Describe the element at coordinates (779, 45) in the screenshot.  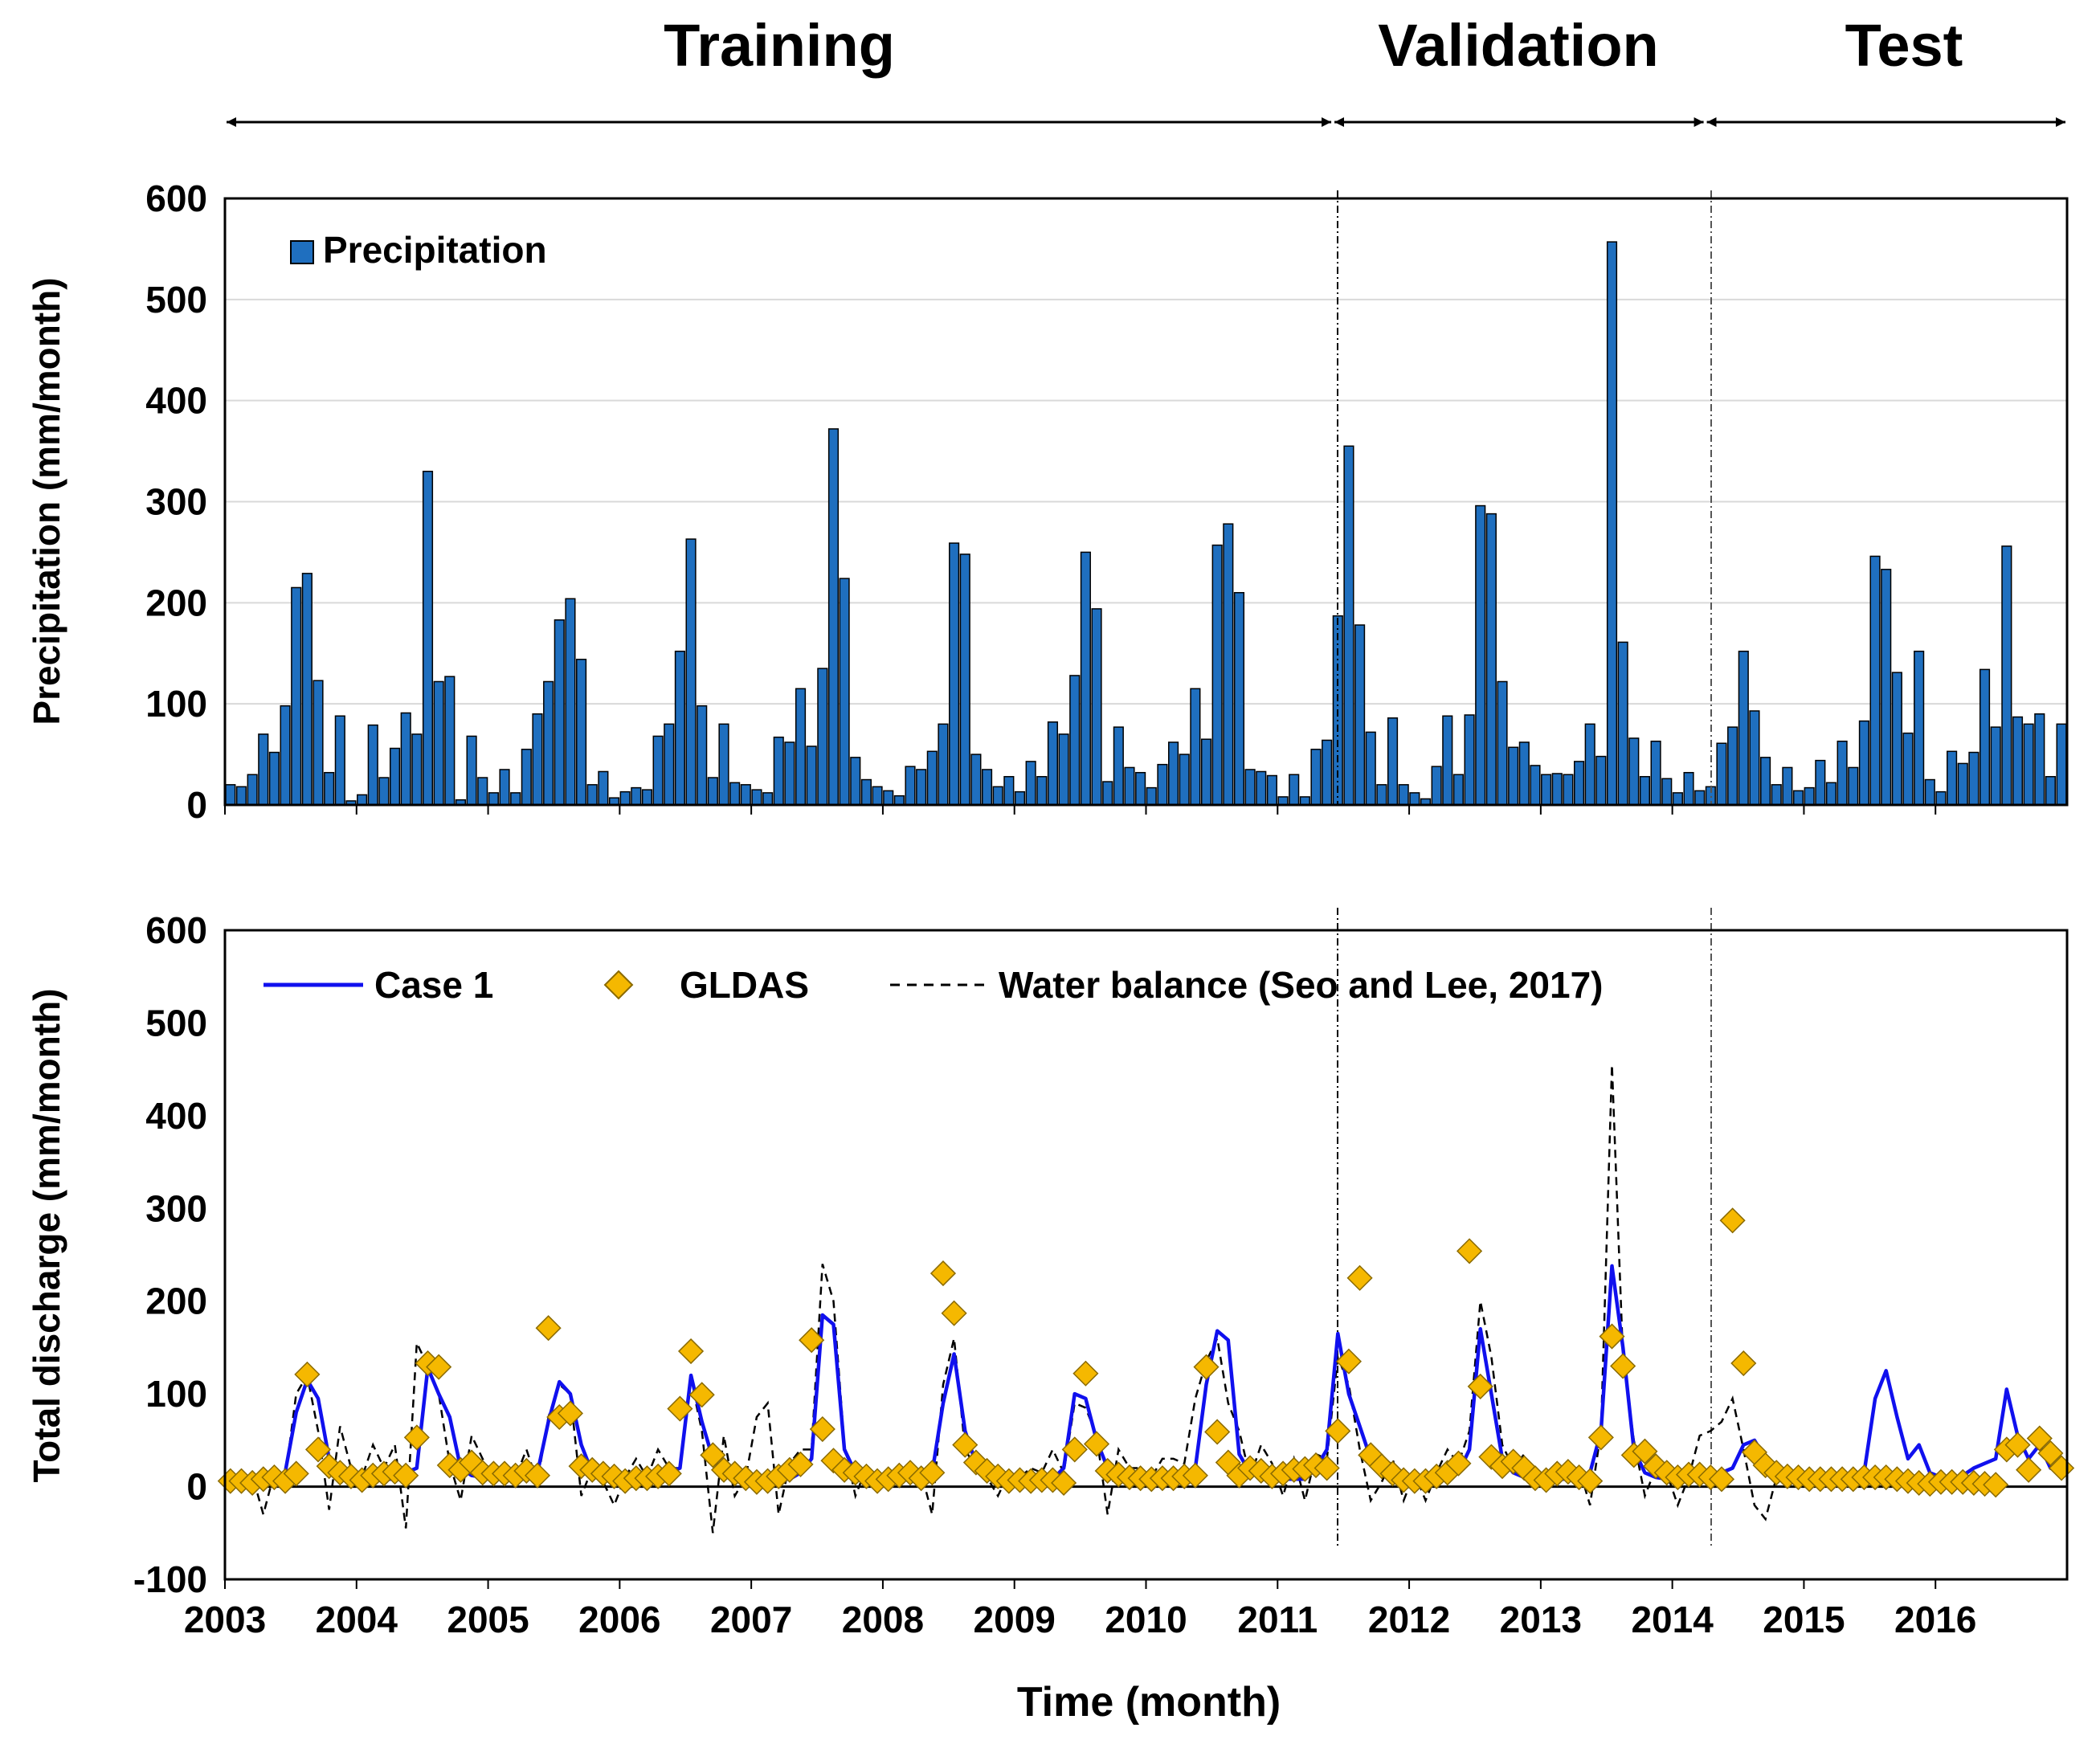
I see `period-label-training: Training` at that location.